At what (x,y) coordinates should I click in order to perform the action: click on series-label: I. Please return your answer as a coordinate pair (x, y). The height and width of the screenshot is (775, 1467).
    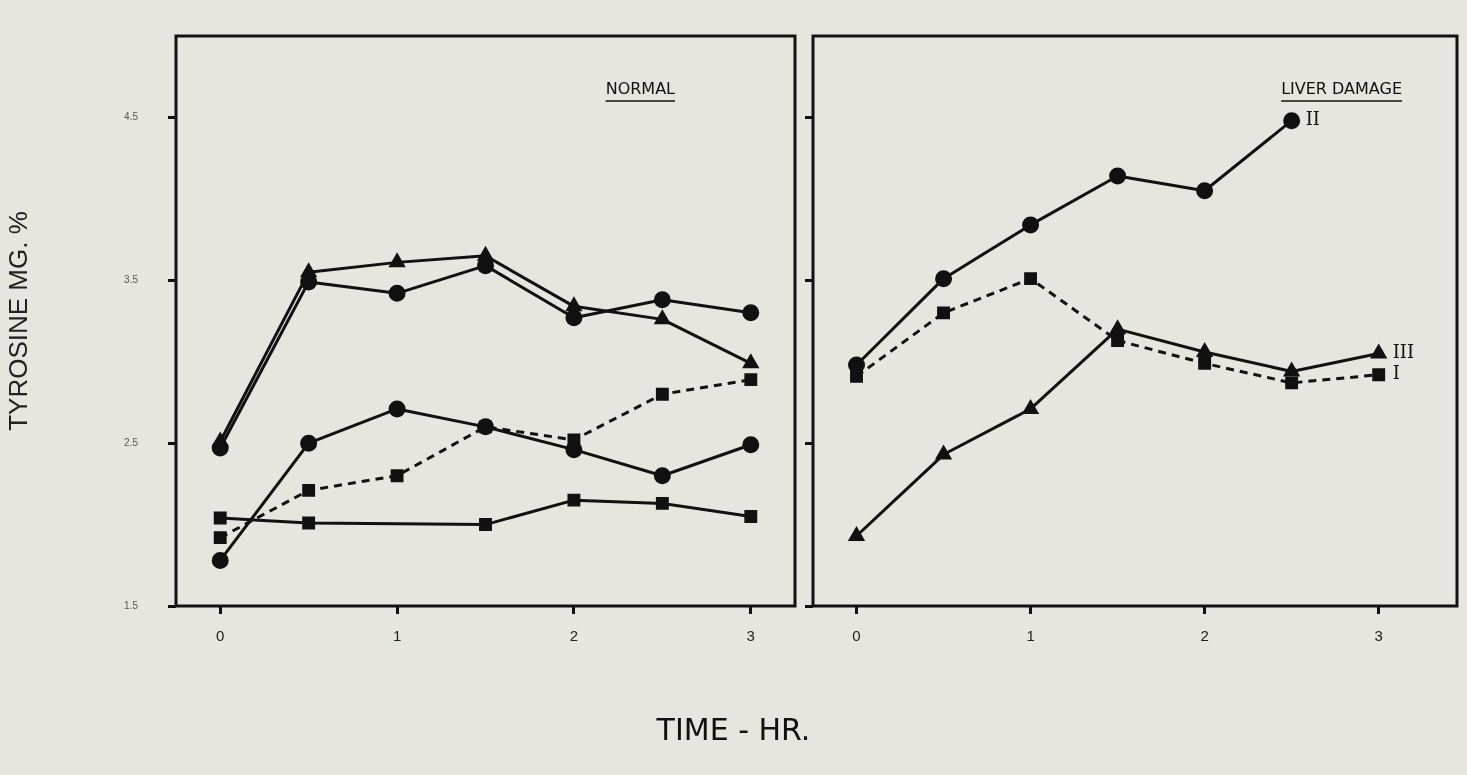
    Looking at the image, I should click on (1396, 373).